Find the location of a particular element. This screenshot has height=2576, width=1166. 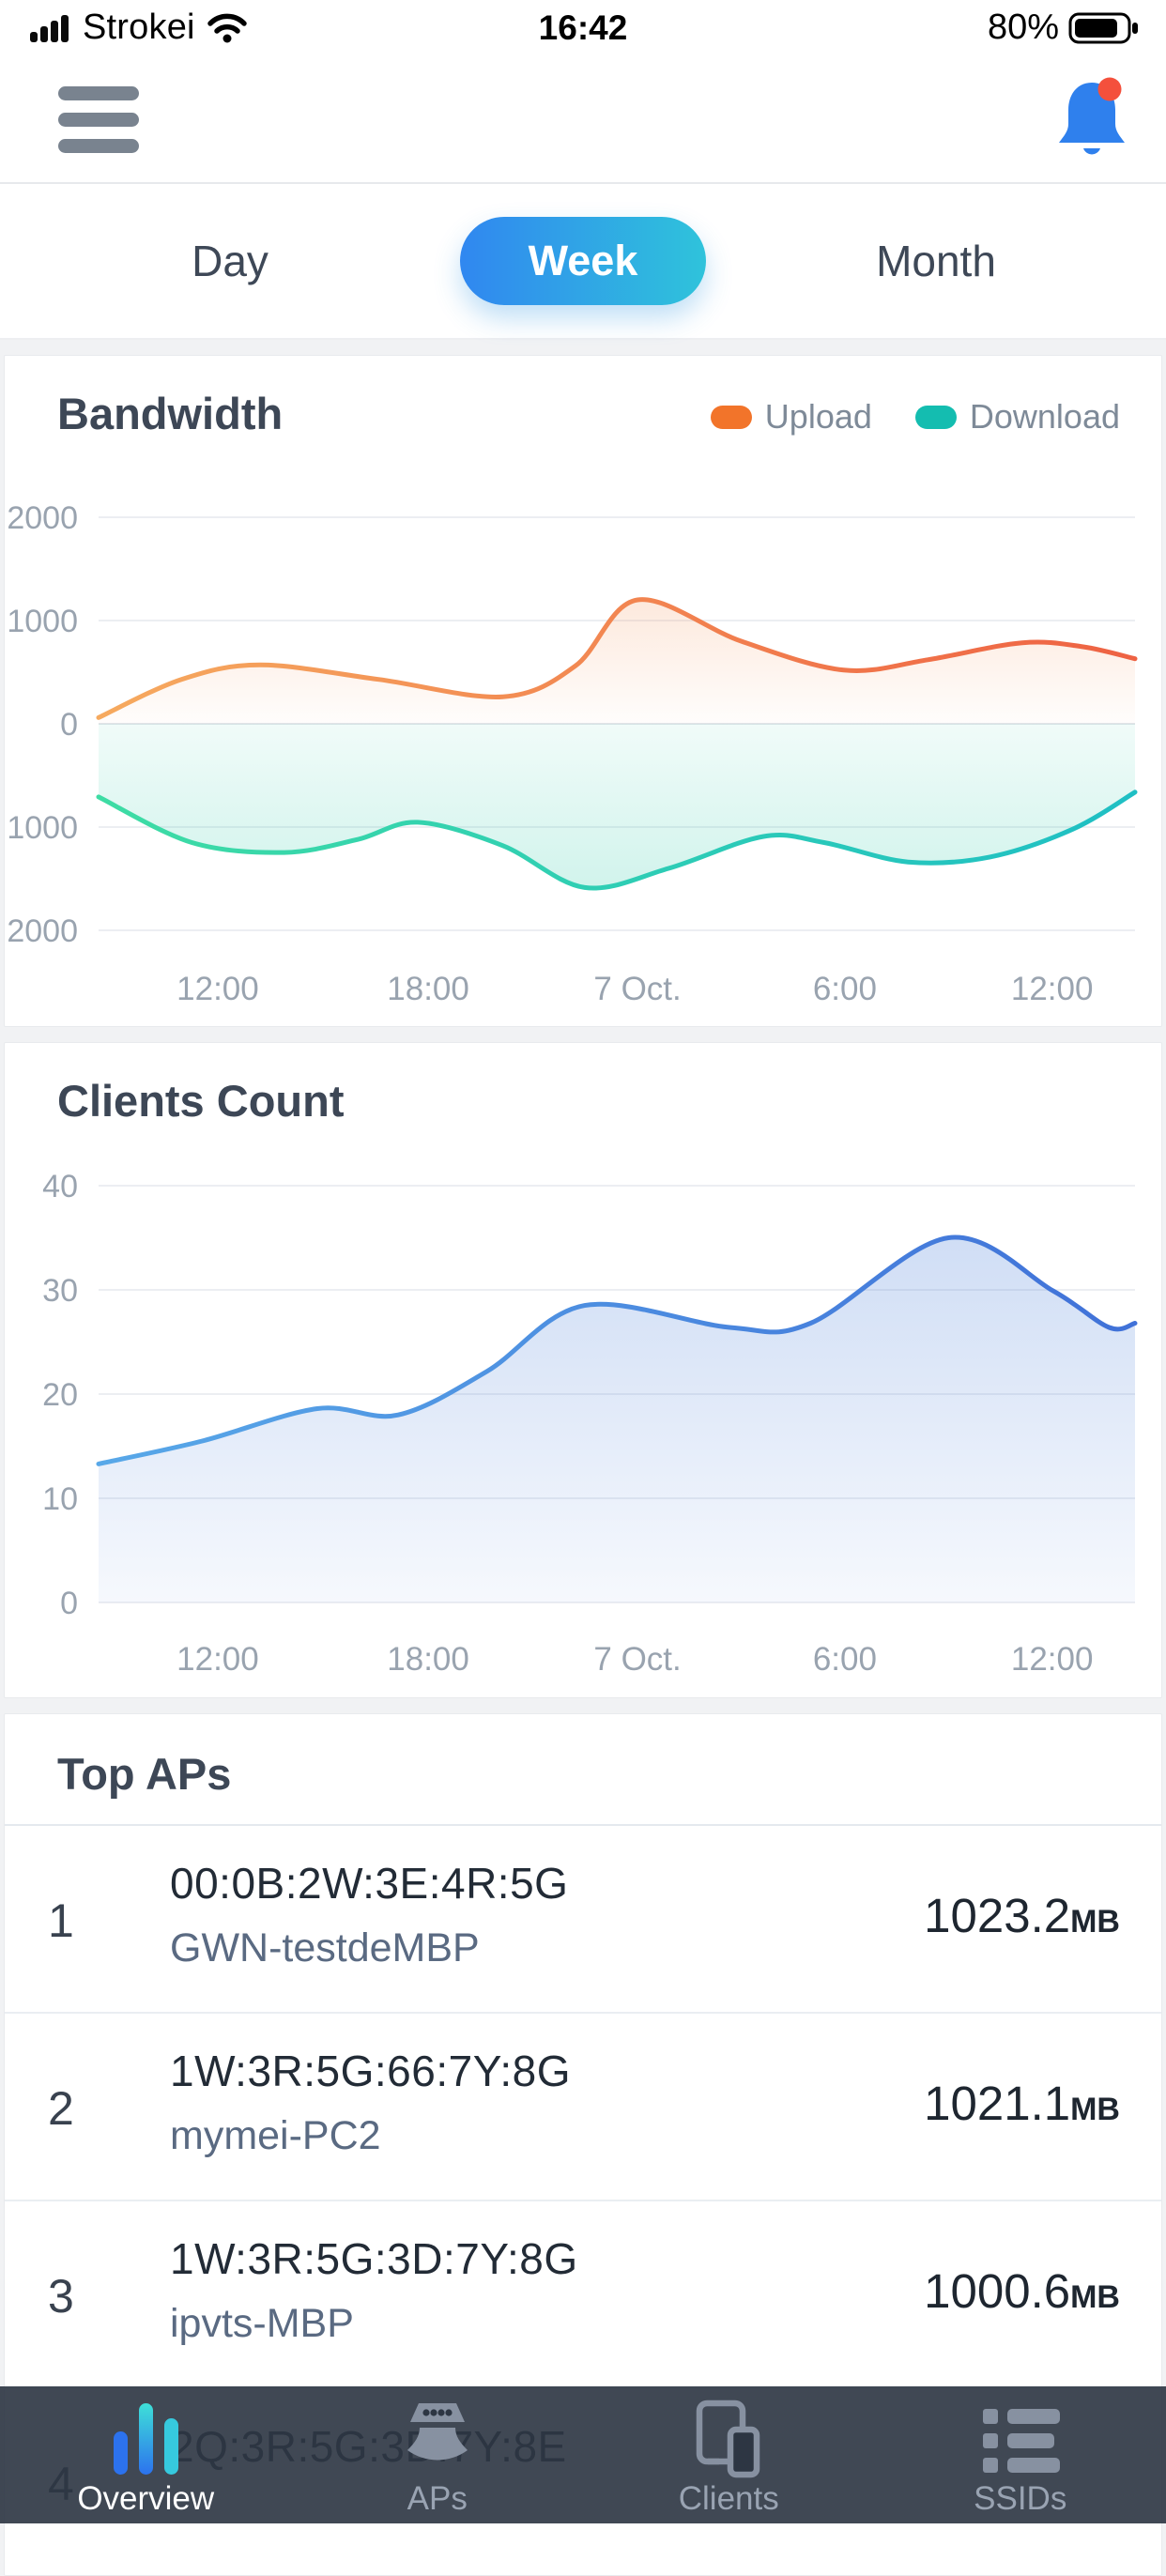

legend-upload: Upload is located at coordinates (791, 417).